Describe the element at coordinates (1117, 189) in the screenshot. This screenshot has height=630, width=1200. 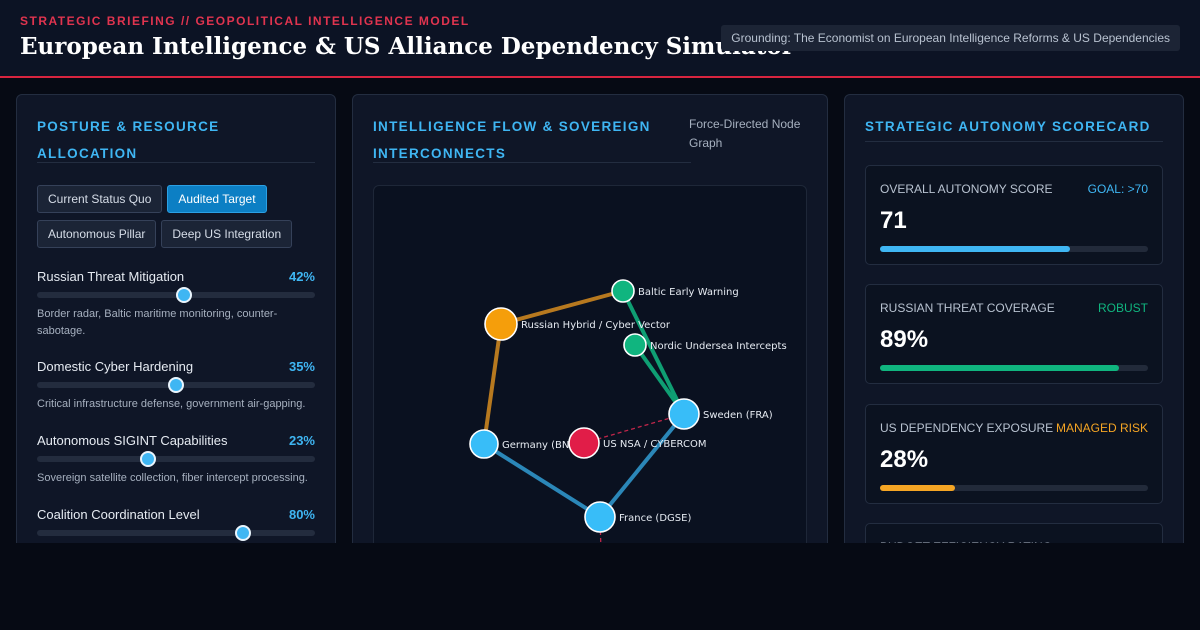
I see `card-status-tag: GOAL: >70` at that location.